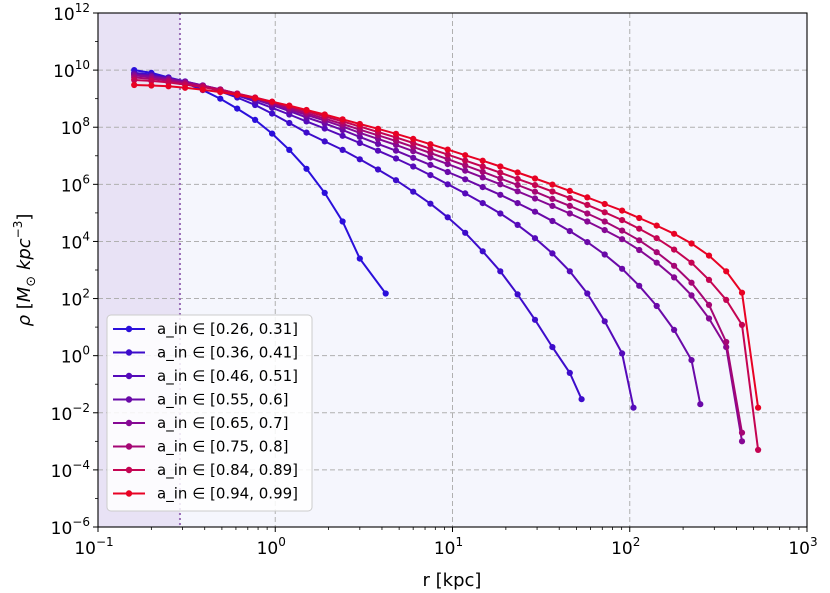  Describe the element at coordinates (70, 527) in the screenshot. I see `y-tick-label: 10⁻⁶` at that location.